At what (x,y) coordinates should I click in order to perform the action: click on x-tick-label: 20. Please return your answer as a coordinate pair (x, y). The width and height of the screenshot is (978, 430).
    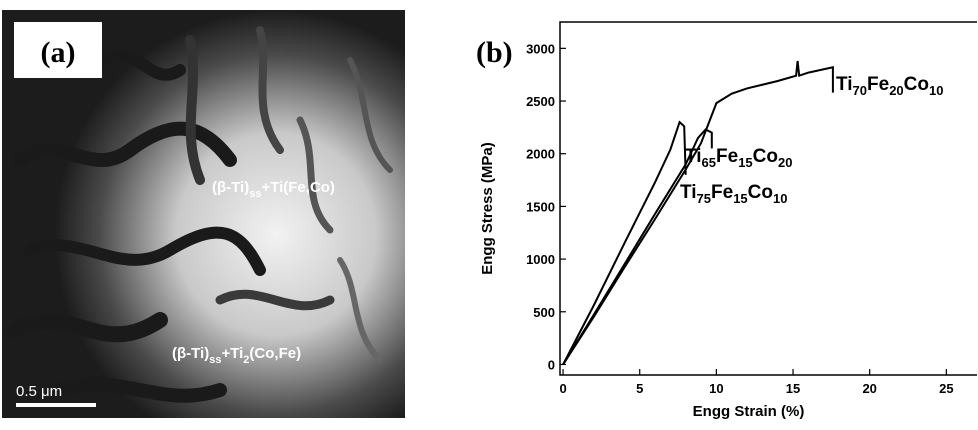
    Looking at the image, I should click on (869, 388).